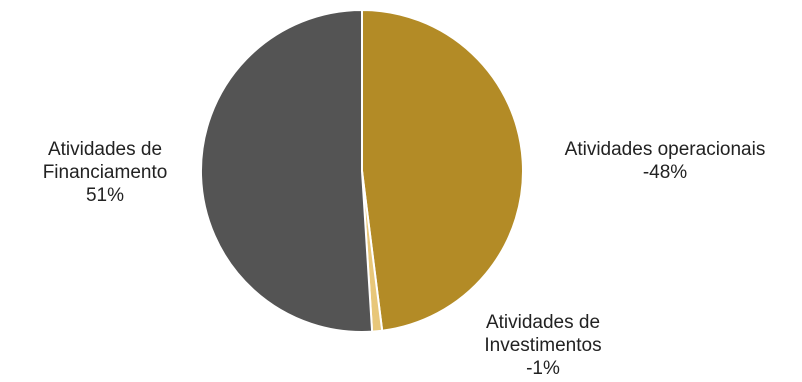 This screenshot has height=382, width=802. I want to click on slice-label-operacionais: Atividades operacionais -48%, so click(665, 161).